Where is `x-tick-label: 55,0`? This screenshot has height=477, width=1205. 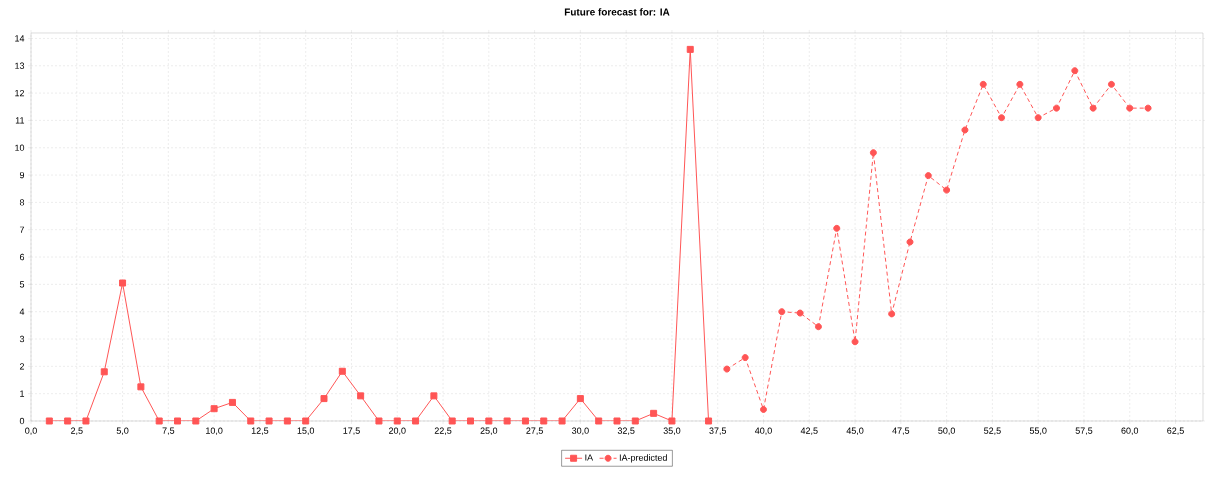
x-tick-label: 55,0 is located at coordinates (1038, 431).